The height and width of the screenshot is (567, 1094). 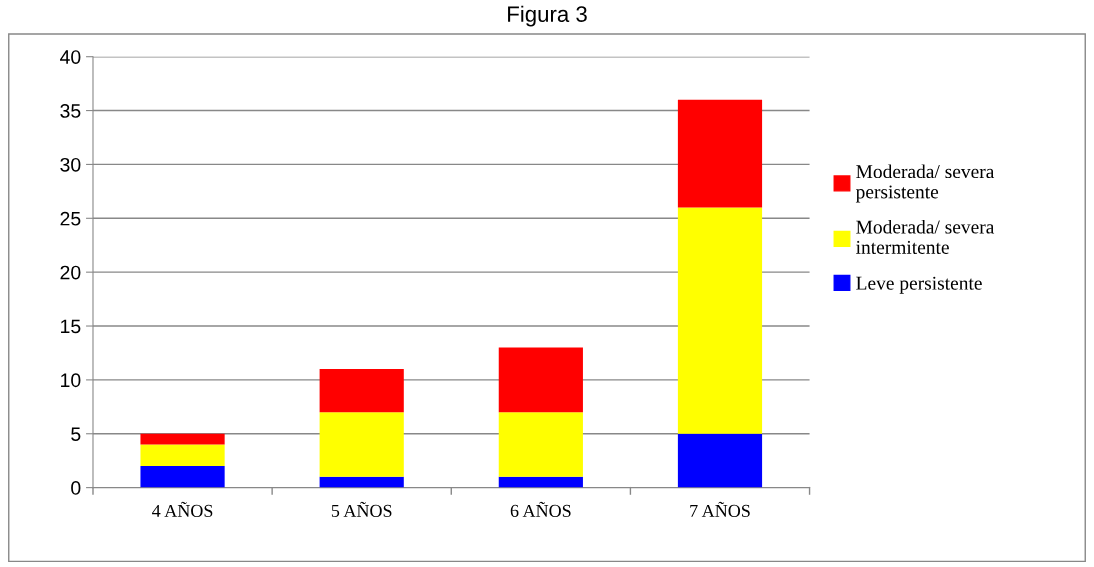 What do you see at coordinates (70, 57) in the screenshot?
I see `y-tick-label: 40` at bounding box center [70, 57].